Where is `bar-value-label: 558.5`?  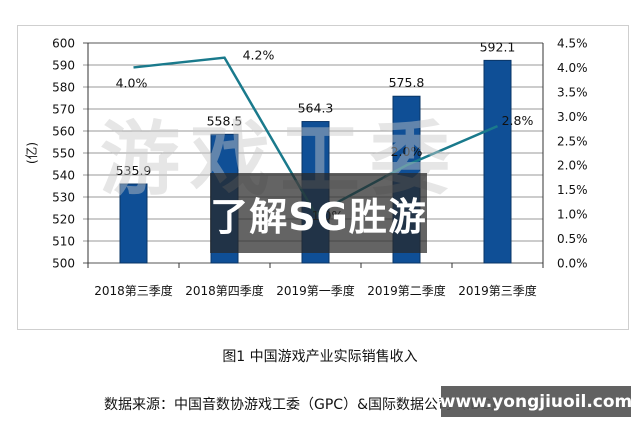
bar-value-label: 558.5 is located at coordinates (225, 120).